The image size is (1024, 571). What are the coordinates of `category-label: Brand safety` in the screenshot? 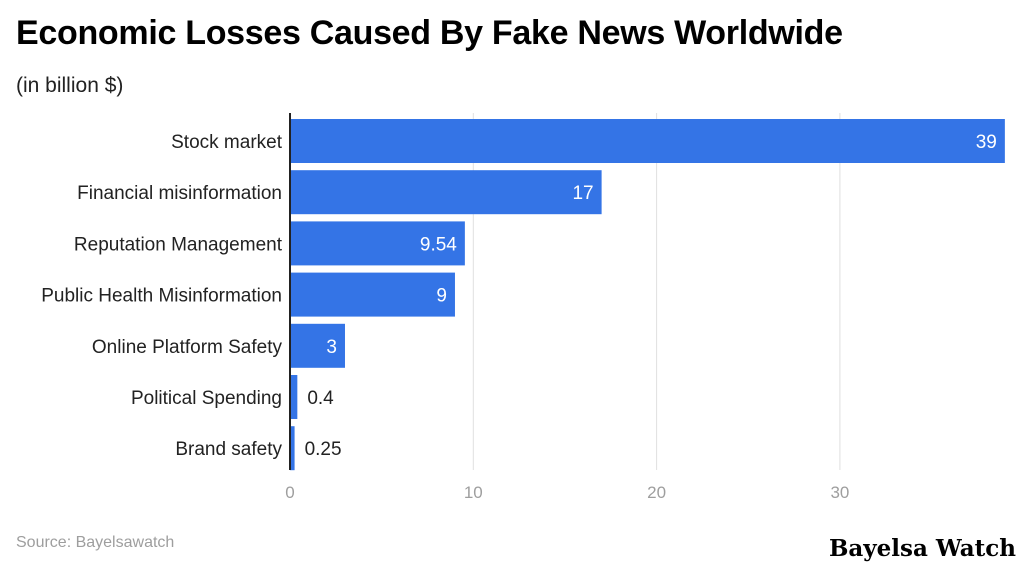 It's located at (228, 449).